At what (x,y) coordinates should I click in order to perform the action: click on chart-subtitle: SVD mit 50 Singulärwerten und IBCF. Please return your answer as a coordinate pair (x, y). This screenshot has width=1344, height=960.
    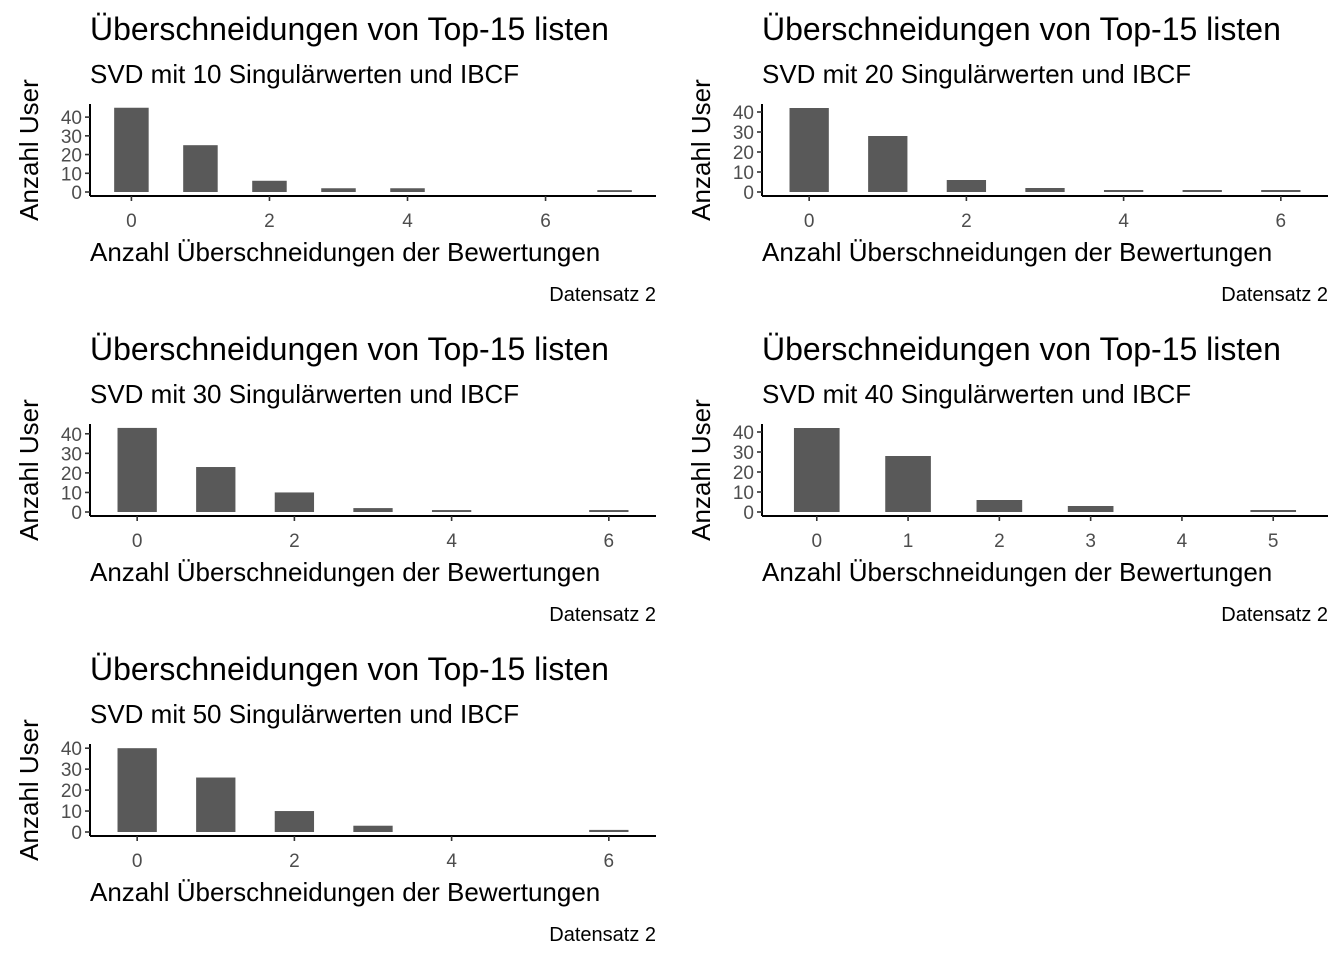
    Looking at the image, I should click on (304, 714).